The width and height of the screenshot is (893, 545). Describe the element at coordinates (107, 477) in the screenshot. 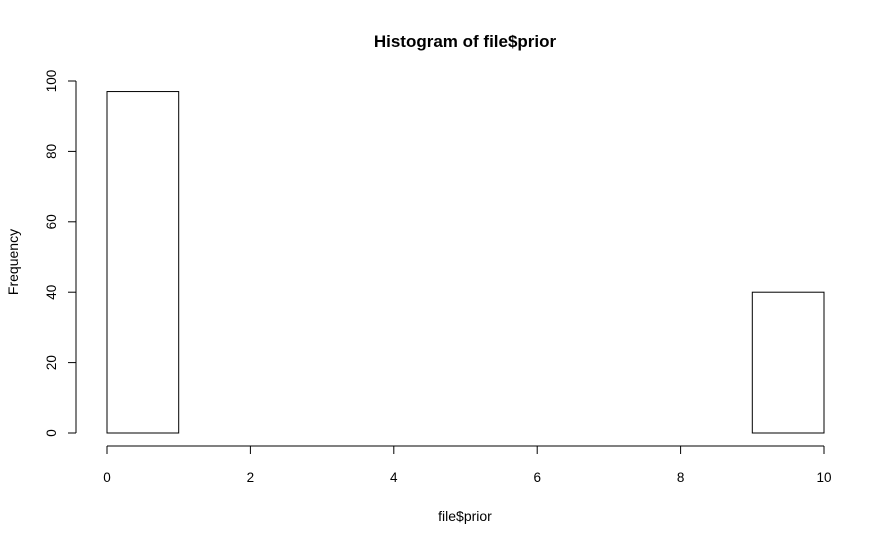

I see `x-tick-label: 0` at that location.